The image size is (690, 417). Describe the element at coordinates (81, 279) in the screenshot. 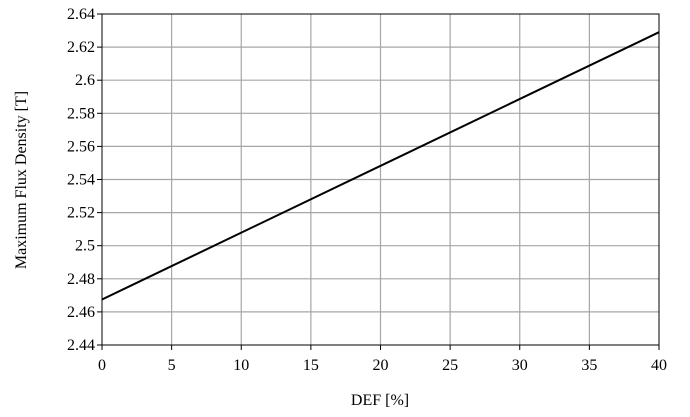

I see `y-tick-label: 2.48` at that location.